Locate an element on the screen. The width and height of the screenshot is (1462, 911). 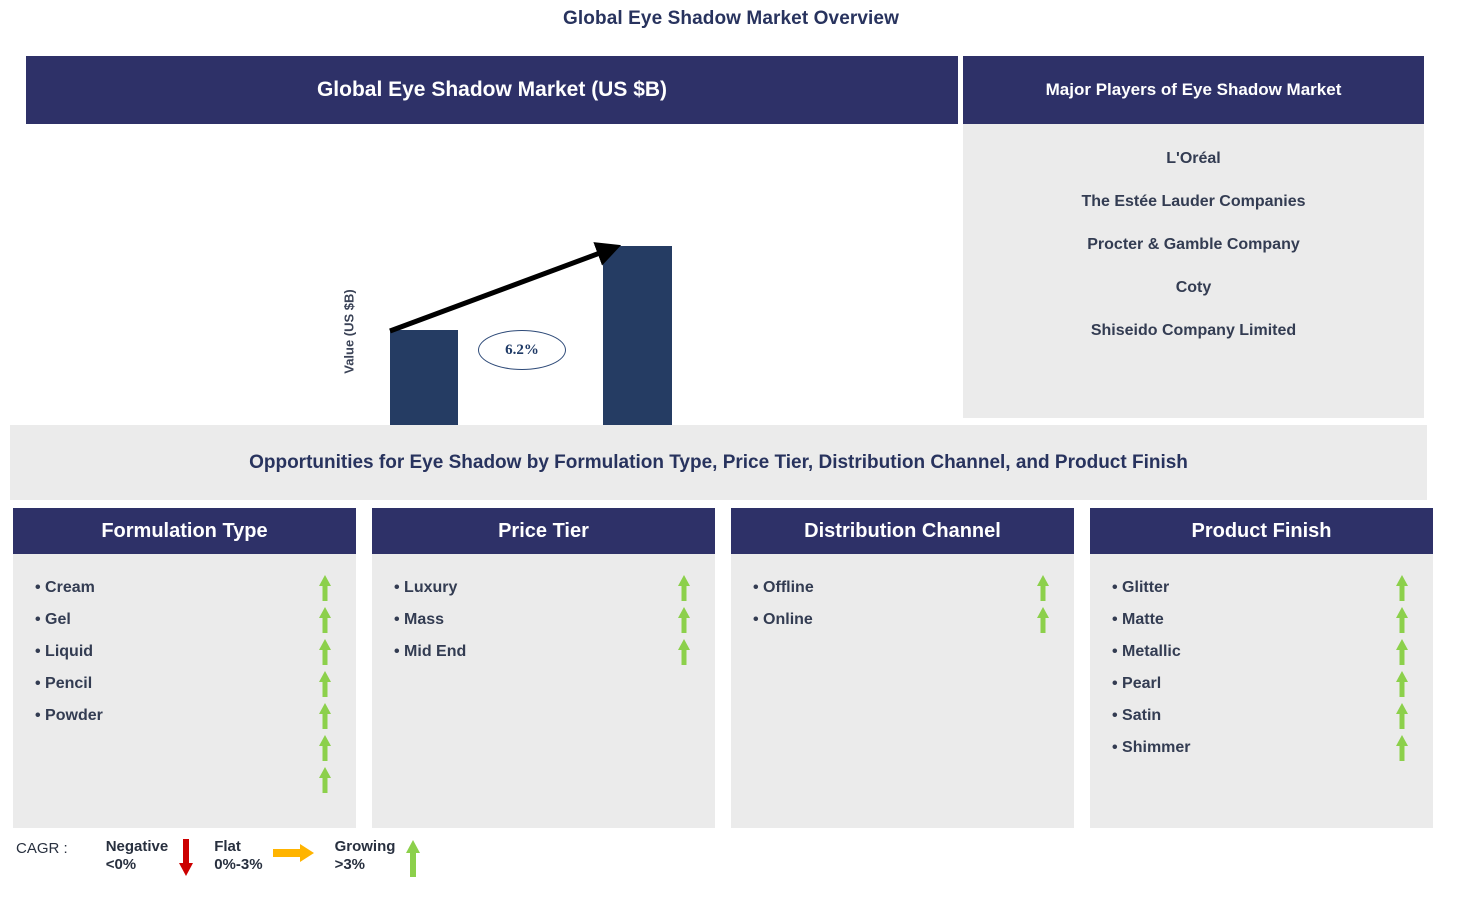
segment-list-distribution-channel: • Offline • Online is located at coordinates (883, 604).